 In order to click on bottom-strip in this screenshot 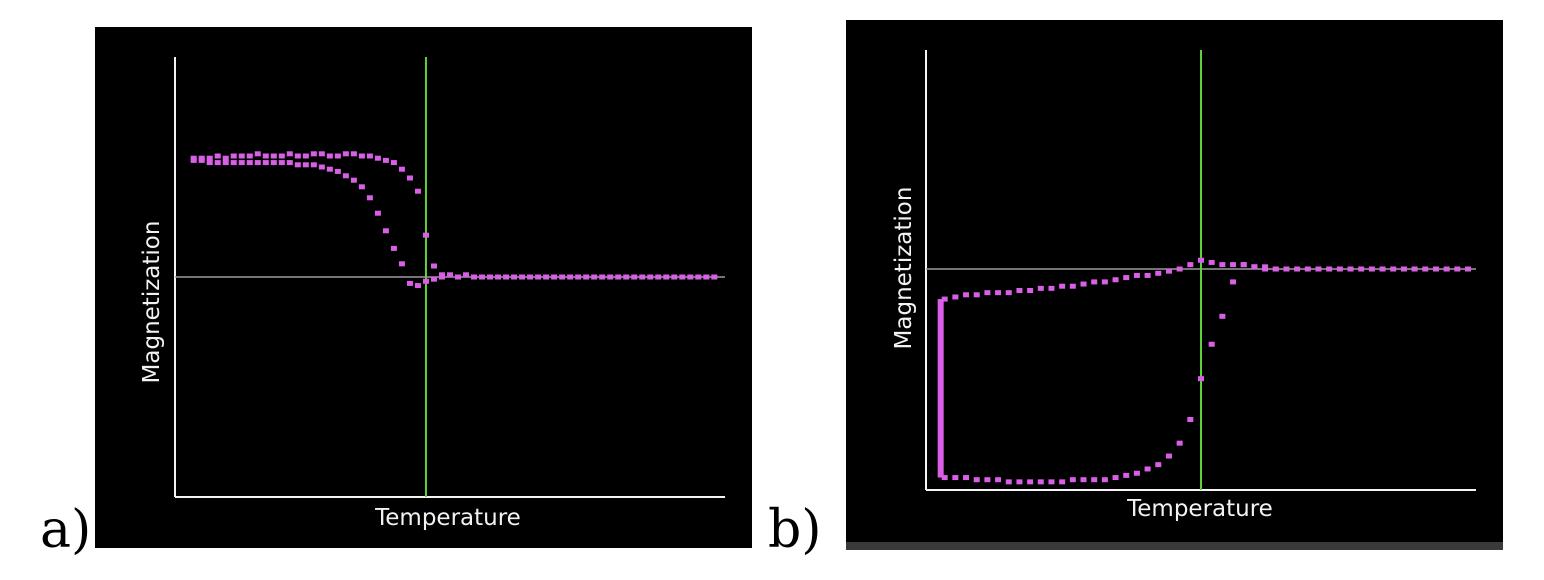, I will do `click(1174, 546)`.